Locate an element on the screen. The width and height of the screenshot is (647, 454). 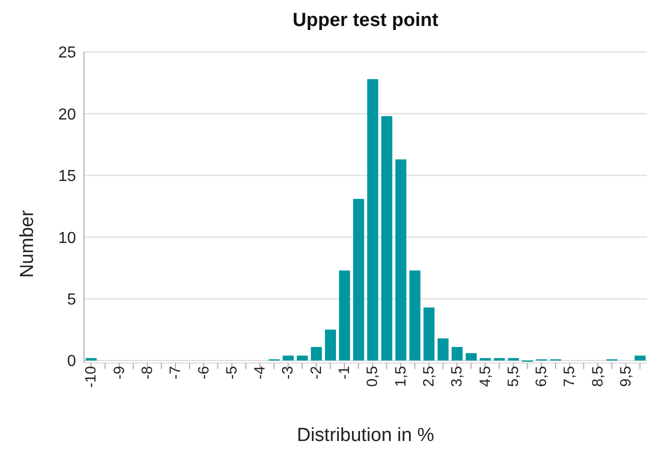
x-tick-label: -4 is located at coordinates (260, 373).